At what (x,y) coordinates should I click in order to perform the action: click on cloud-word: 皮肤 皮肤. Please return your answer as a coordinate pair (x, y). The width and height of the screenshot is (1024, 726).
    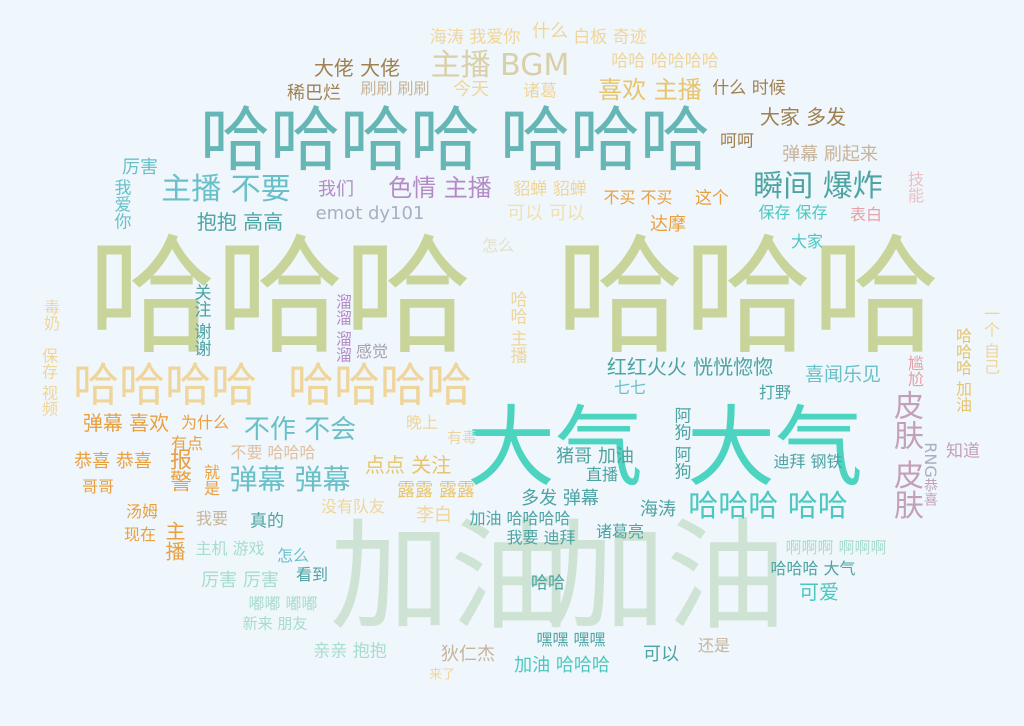
    Looking at the image, I should click on (905, 455).